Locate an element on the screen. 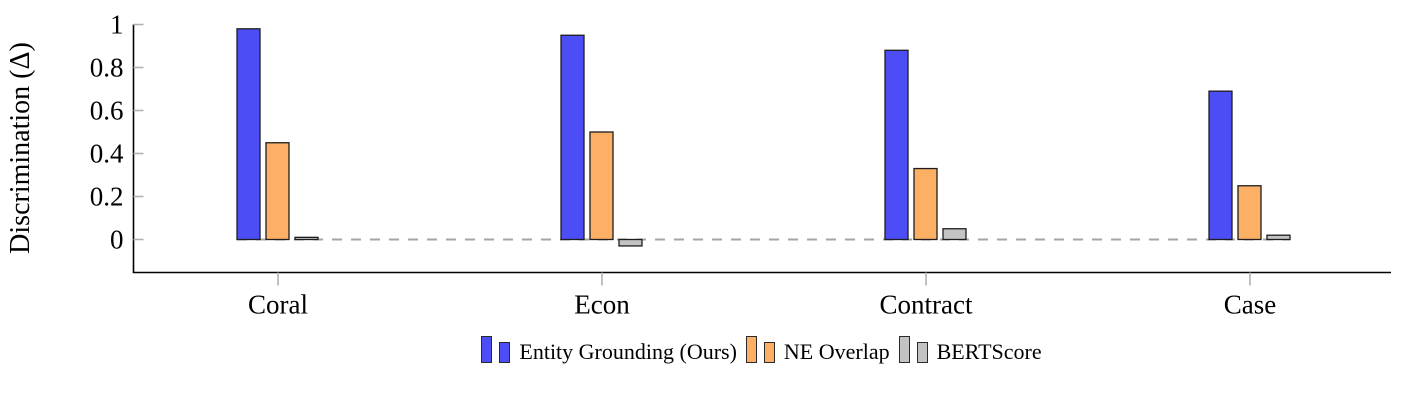 Image resolution: width=1413 pixels, height=411 pixels. bar-ne-overlap-case is located at coordinates (1249, 213).